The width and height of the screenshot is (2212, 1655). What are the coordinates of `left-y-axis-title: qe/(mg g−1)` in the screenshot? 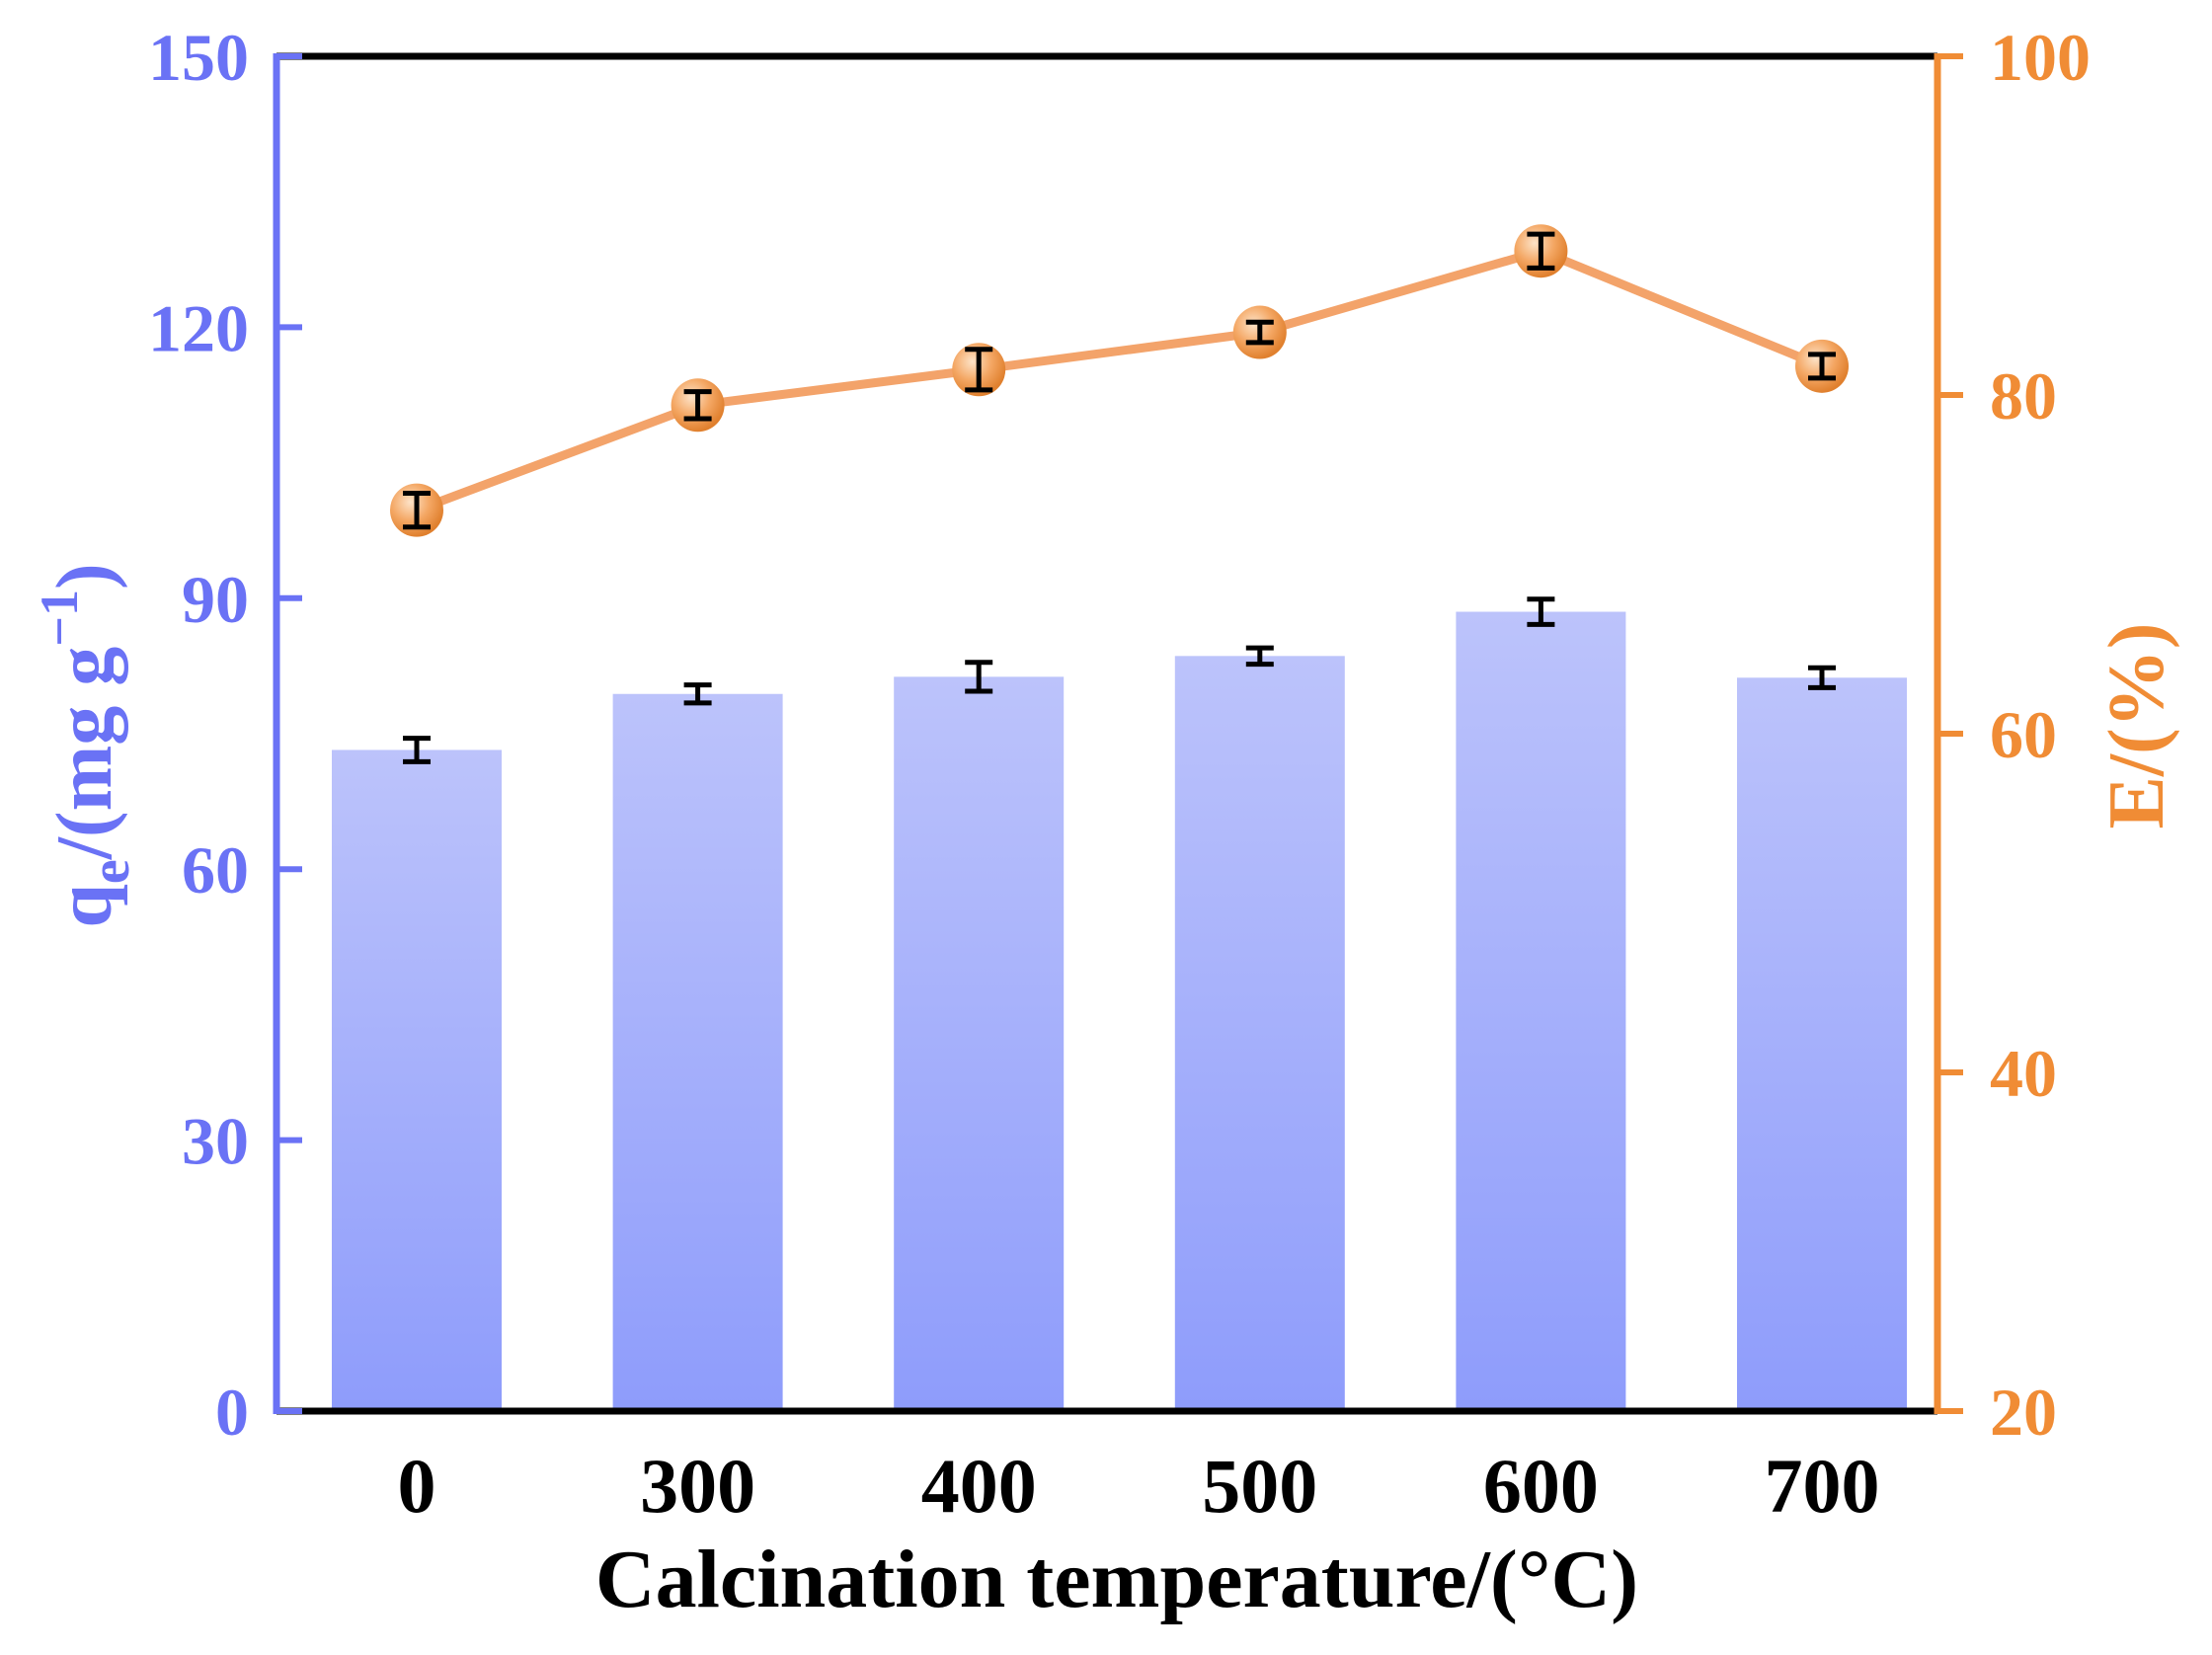 It's located at (86, 745).